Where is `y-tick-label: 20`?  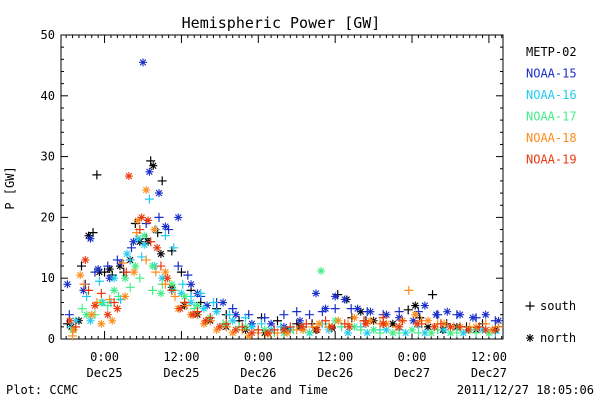 y-tick-label: 20 is located at coordinates (48, 217).